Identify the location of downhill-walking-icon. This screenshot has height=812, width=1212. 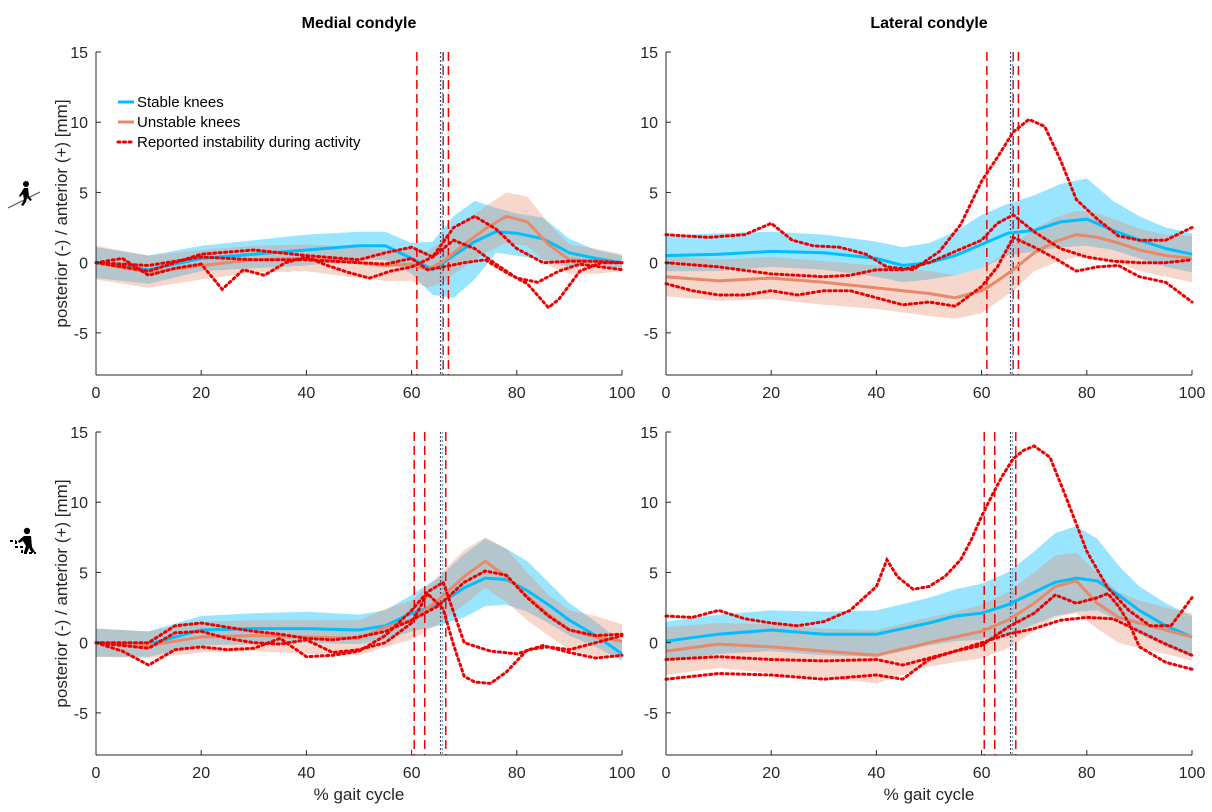
(24, 195).